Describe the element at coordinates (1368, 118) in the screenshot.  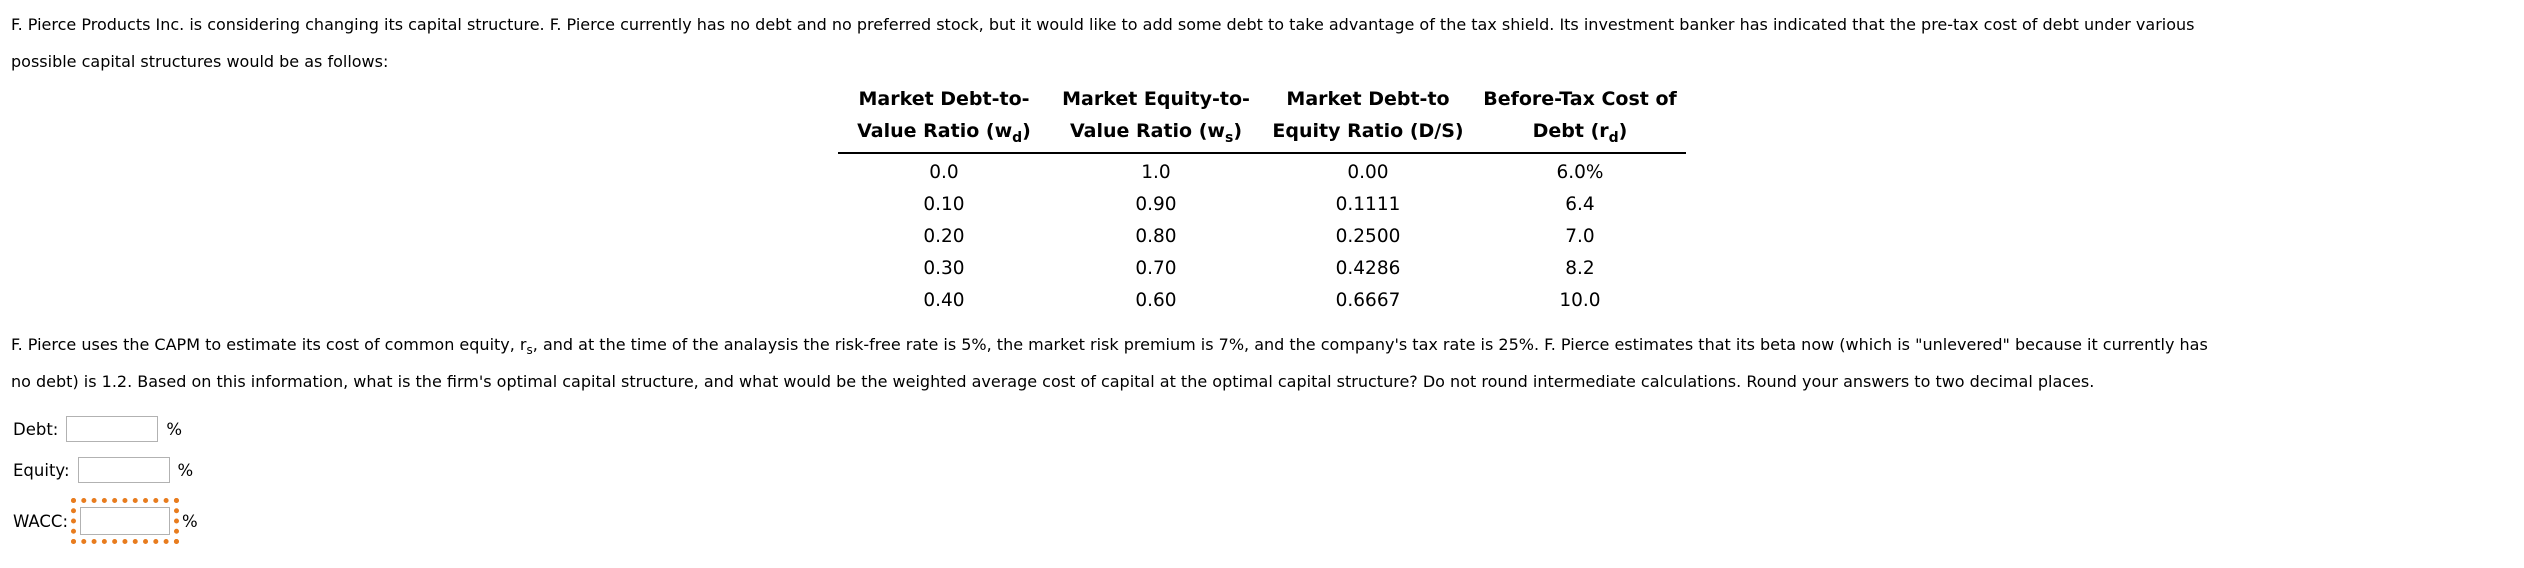
I see `col-header-debt-to-equity: Market Debt-to Equity Ratio (D/S)` at that location.